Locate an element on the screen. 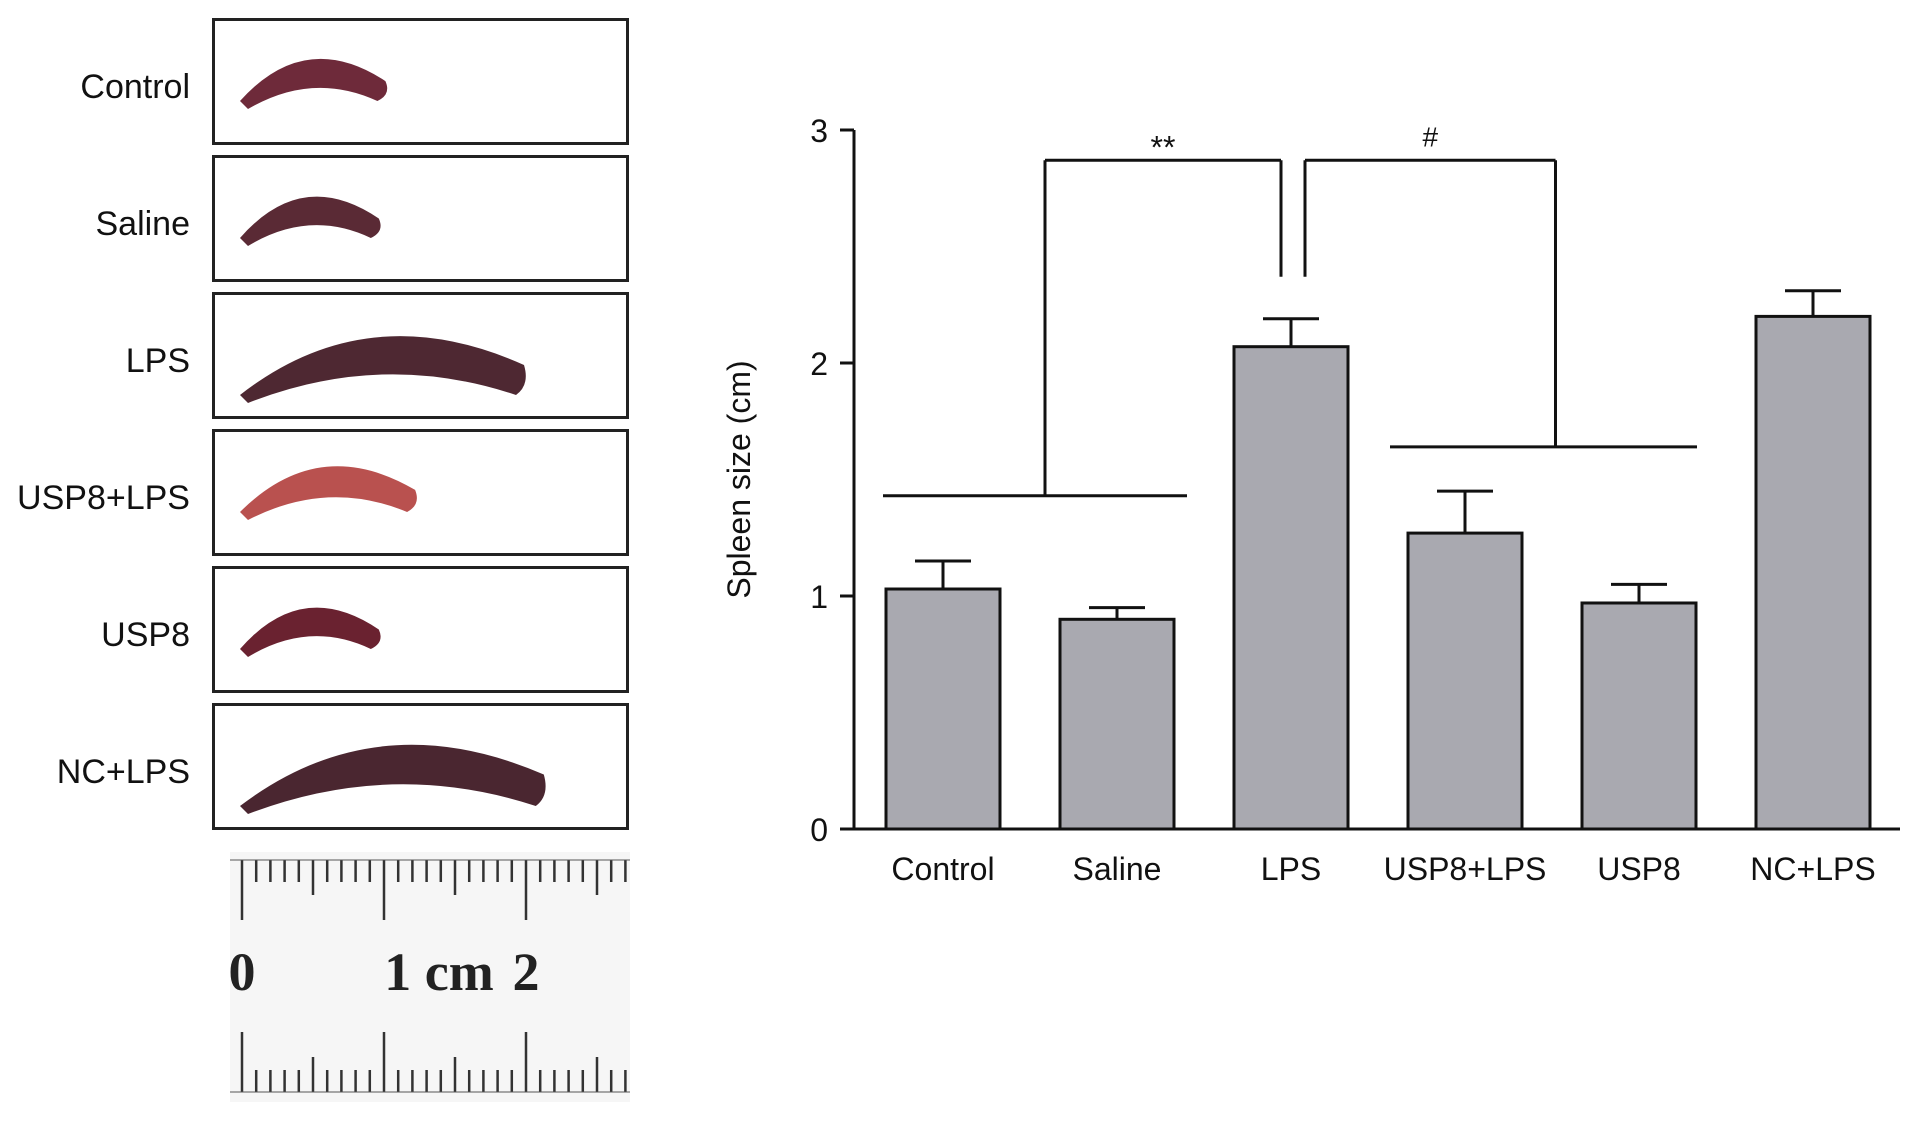  ruler-label: 2 is located at coordinates (526, 972).